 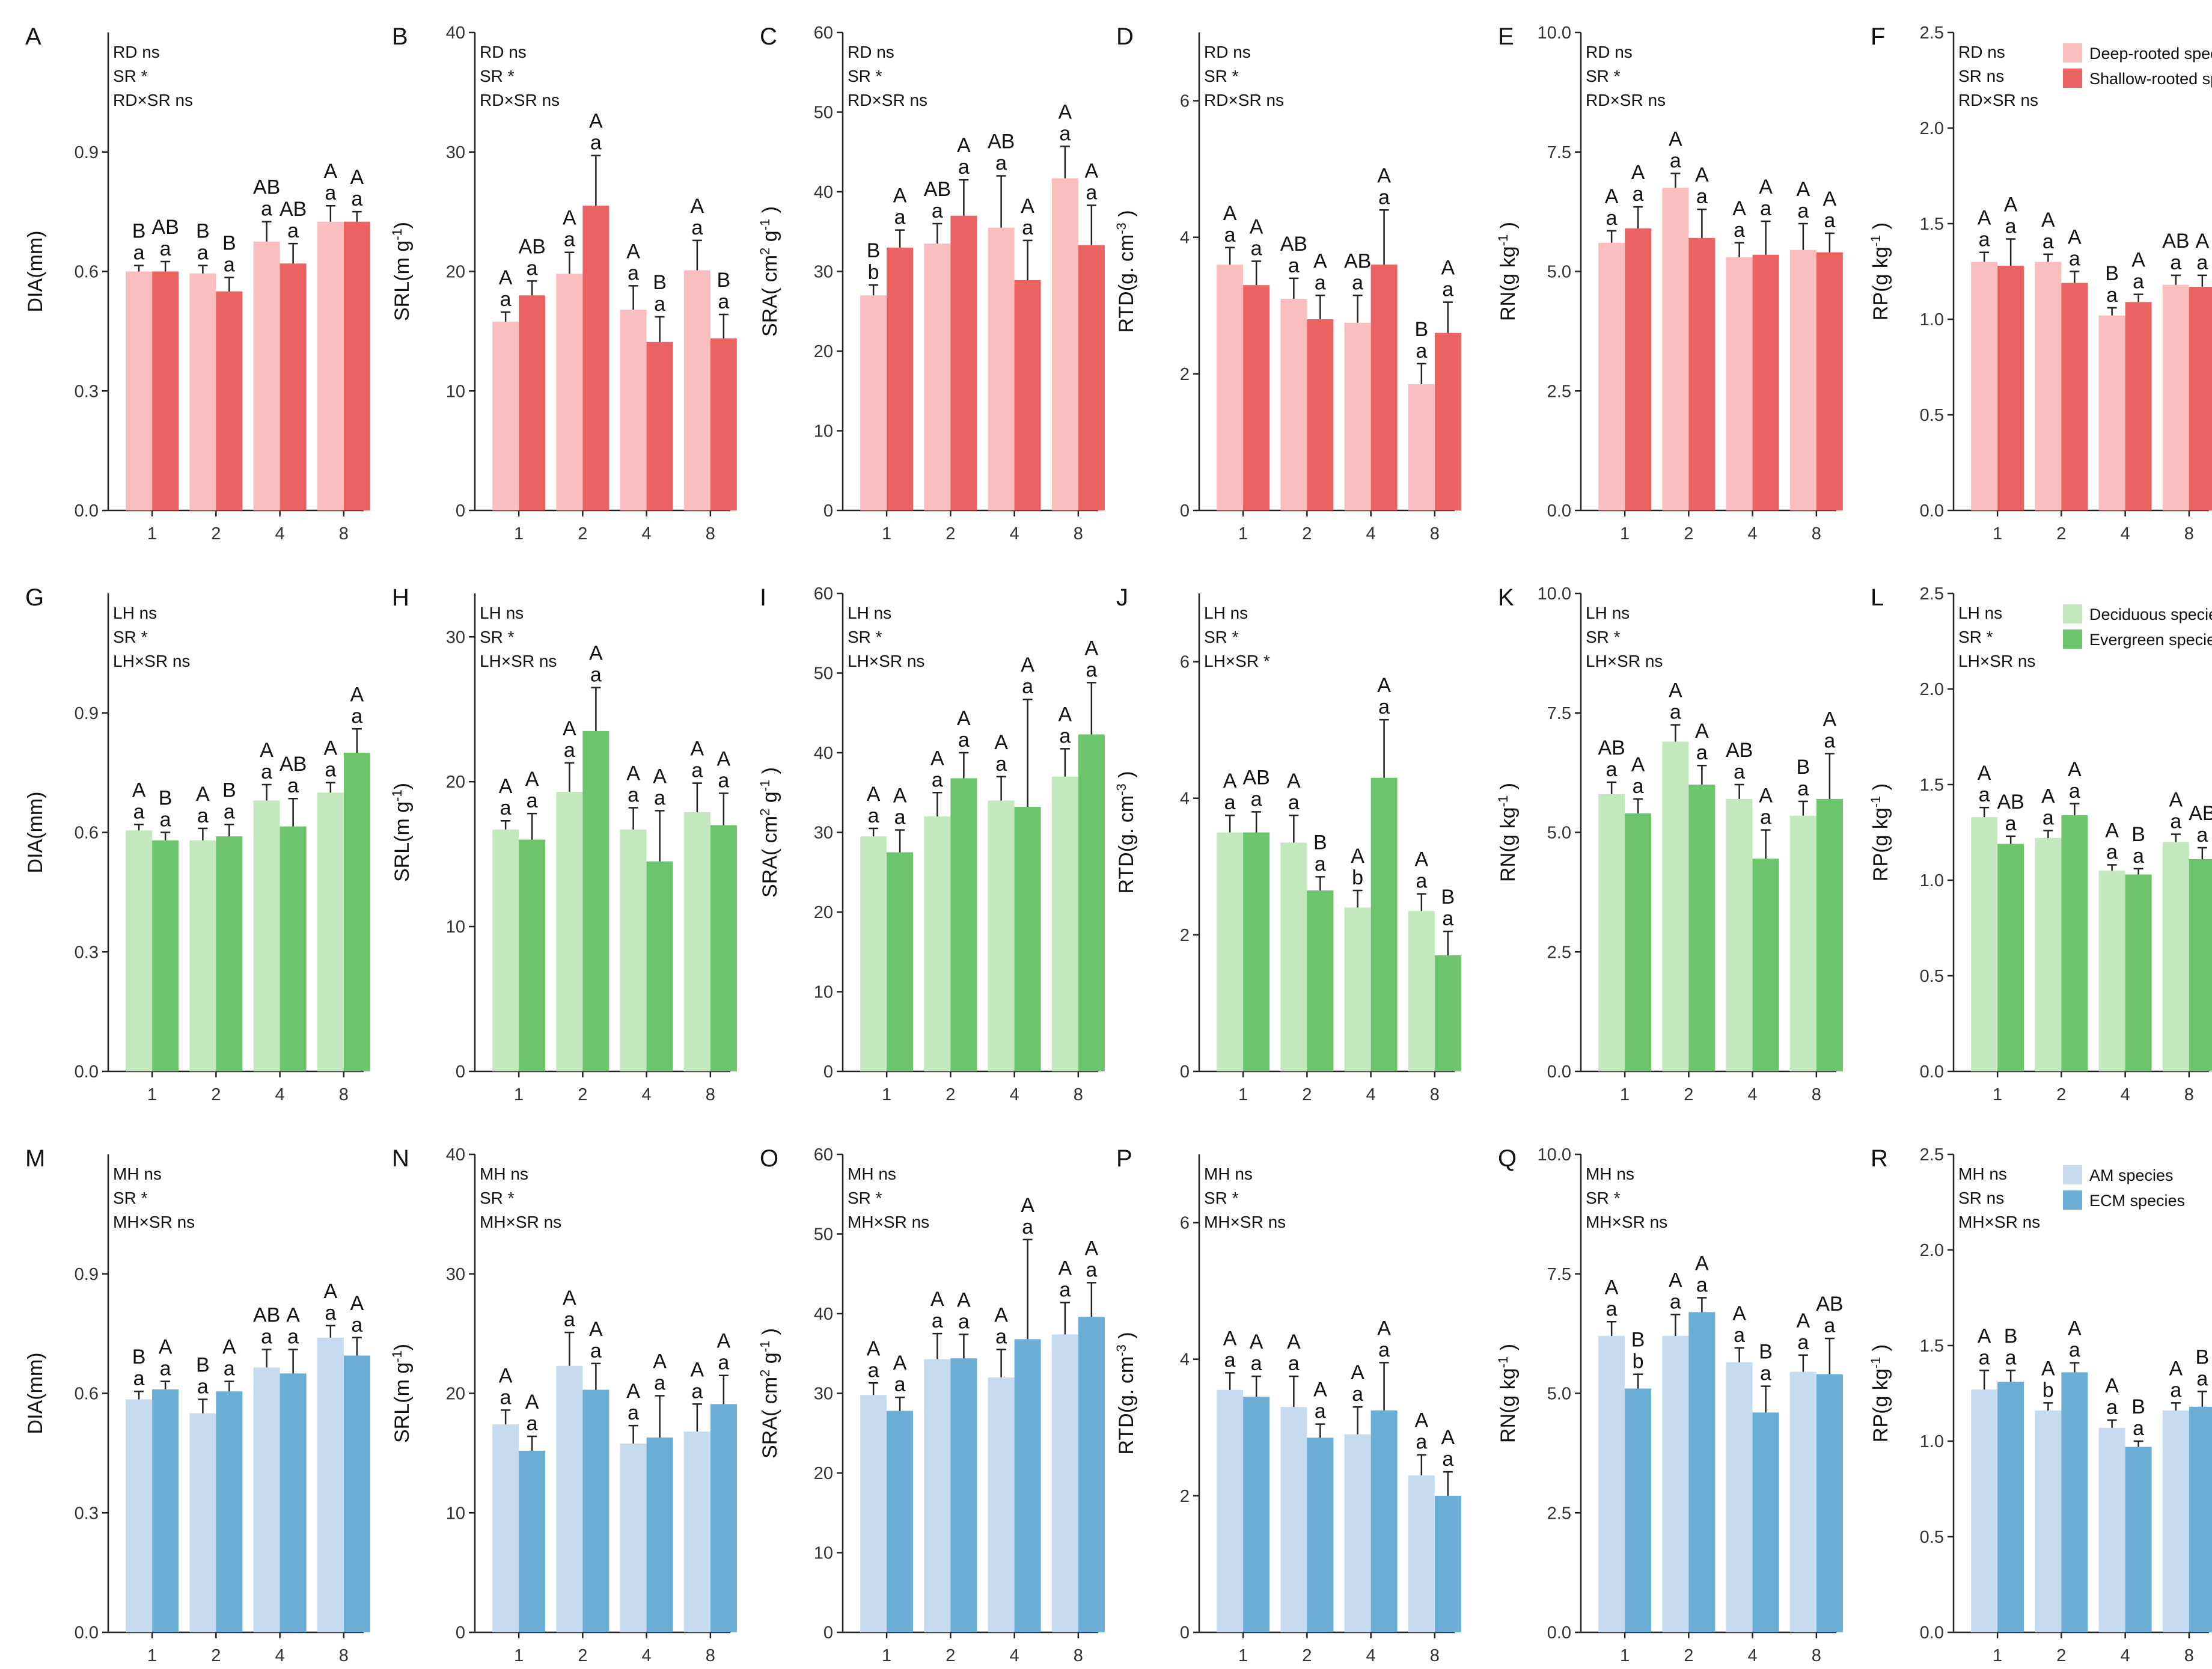 I want to click on x-tick-label: 4, so click(x=647, y=1655).